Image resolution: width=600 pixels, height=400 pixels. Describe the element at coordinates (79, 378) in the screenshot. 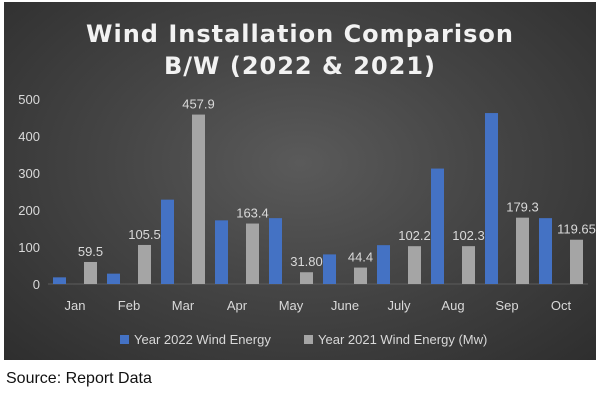

I see `source-note: Source: Report Data` at that location.